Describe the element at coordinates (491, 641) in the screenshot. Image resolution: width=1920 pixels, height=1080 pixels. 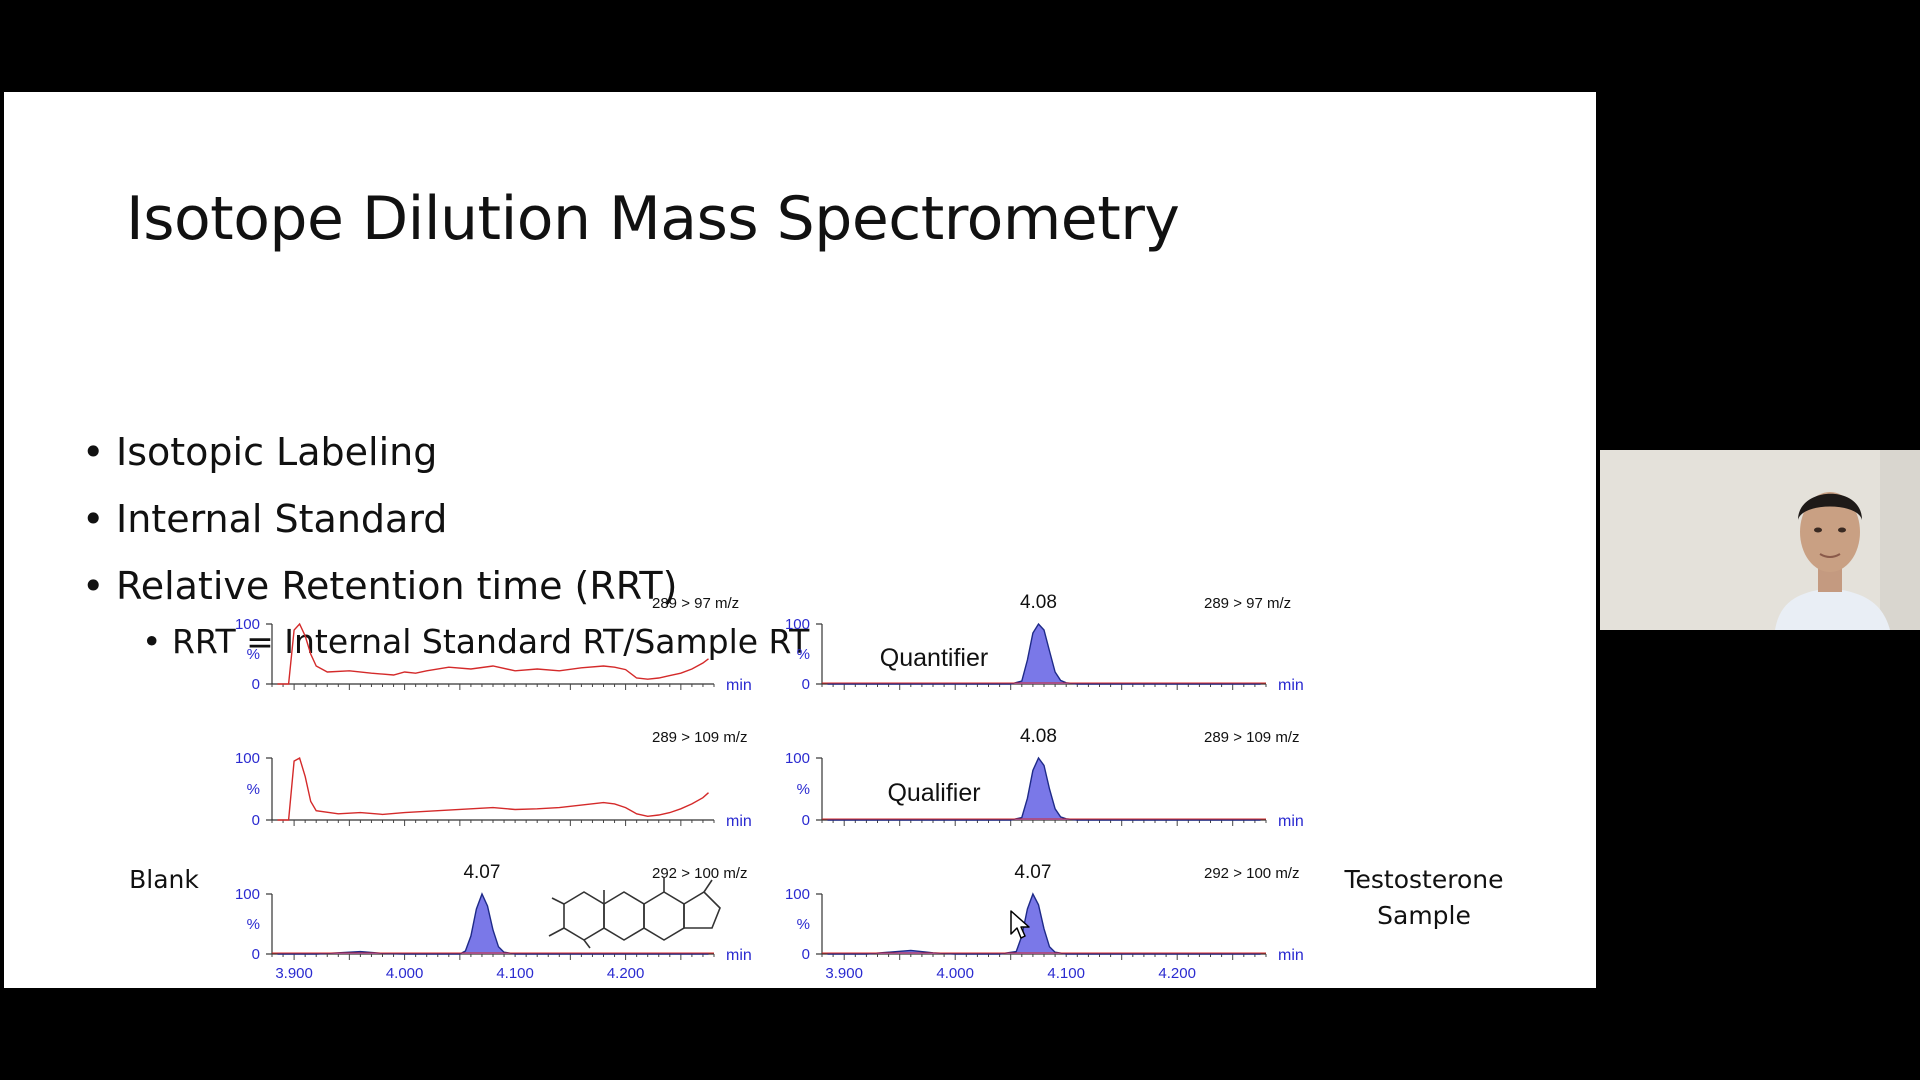
I see `sub-bullet-text: RRT = Internal Standard RT/Sample RT` at that location.